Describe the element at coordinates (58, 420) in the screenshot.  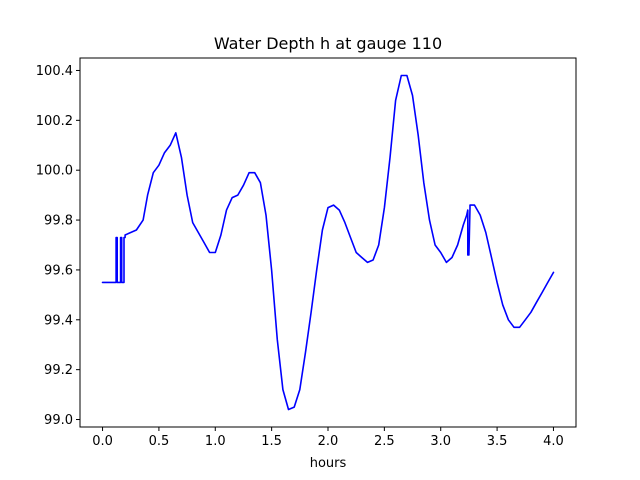
I see `y-tick-label: 99.0` at that location.